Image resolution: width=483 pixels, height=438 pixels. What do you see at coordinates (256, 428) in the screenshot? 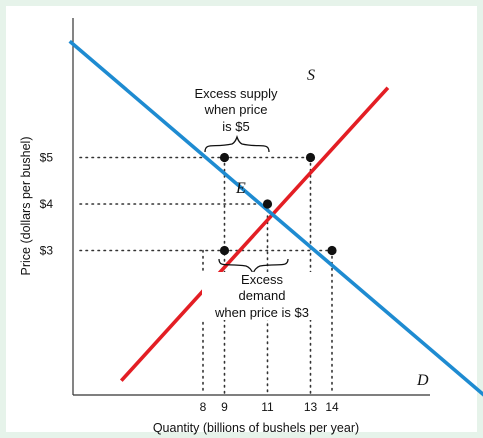
I see `x-axis-label: Quantity (billions of bushels per year)` at bounding box center [256, 428].